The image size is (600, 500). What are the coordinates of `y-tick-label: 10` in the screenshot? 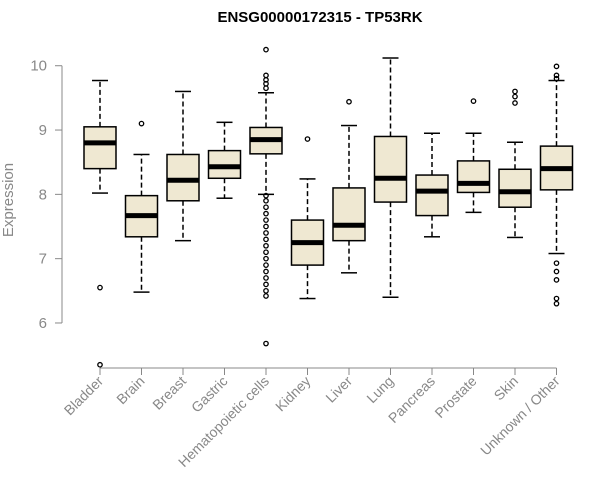 It's located at (38, 66).